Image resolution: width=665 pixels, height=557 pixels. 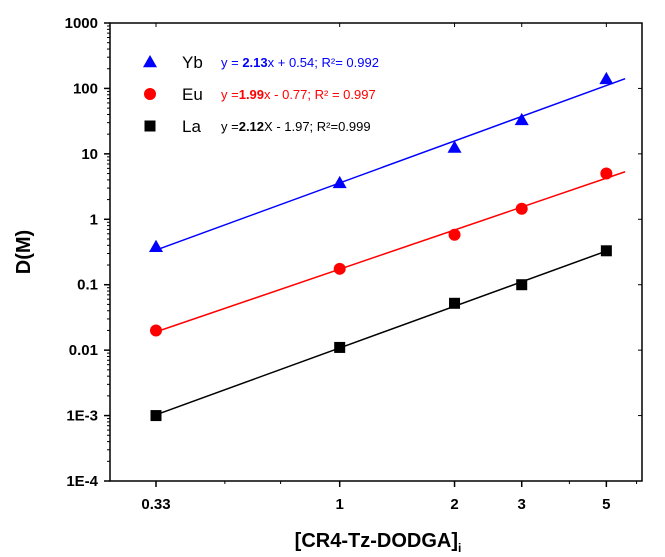 What do you see at coordinates (150, 94) in the screenshot?
I see `legend-marker-eu` at bounding box center [150, 94].